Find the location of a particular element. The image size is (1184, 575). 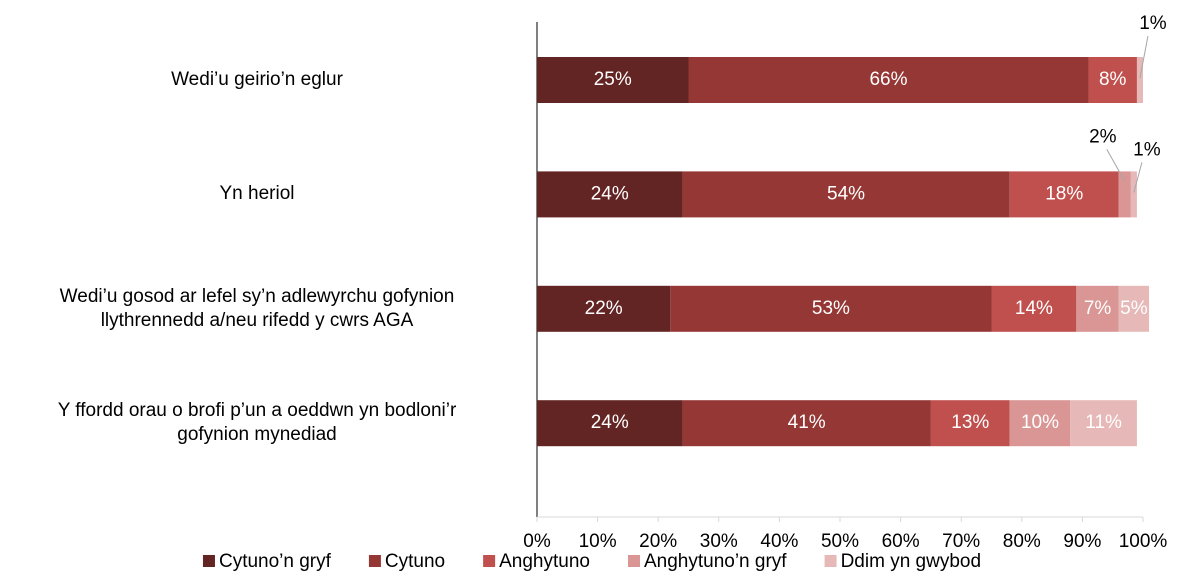

data-label: 7% is located at coordinates (1098, 308).